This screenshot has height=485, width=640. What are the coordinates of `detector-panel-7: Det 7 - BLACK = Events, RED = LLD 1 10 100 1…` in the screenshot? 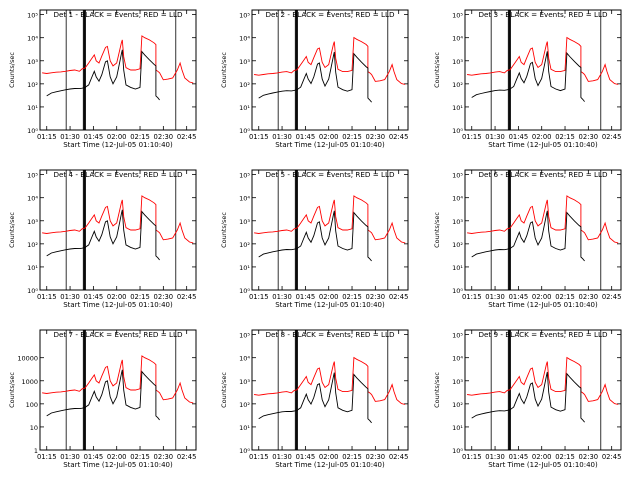 It's located at (102, 399).